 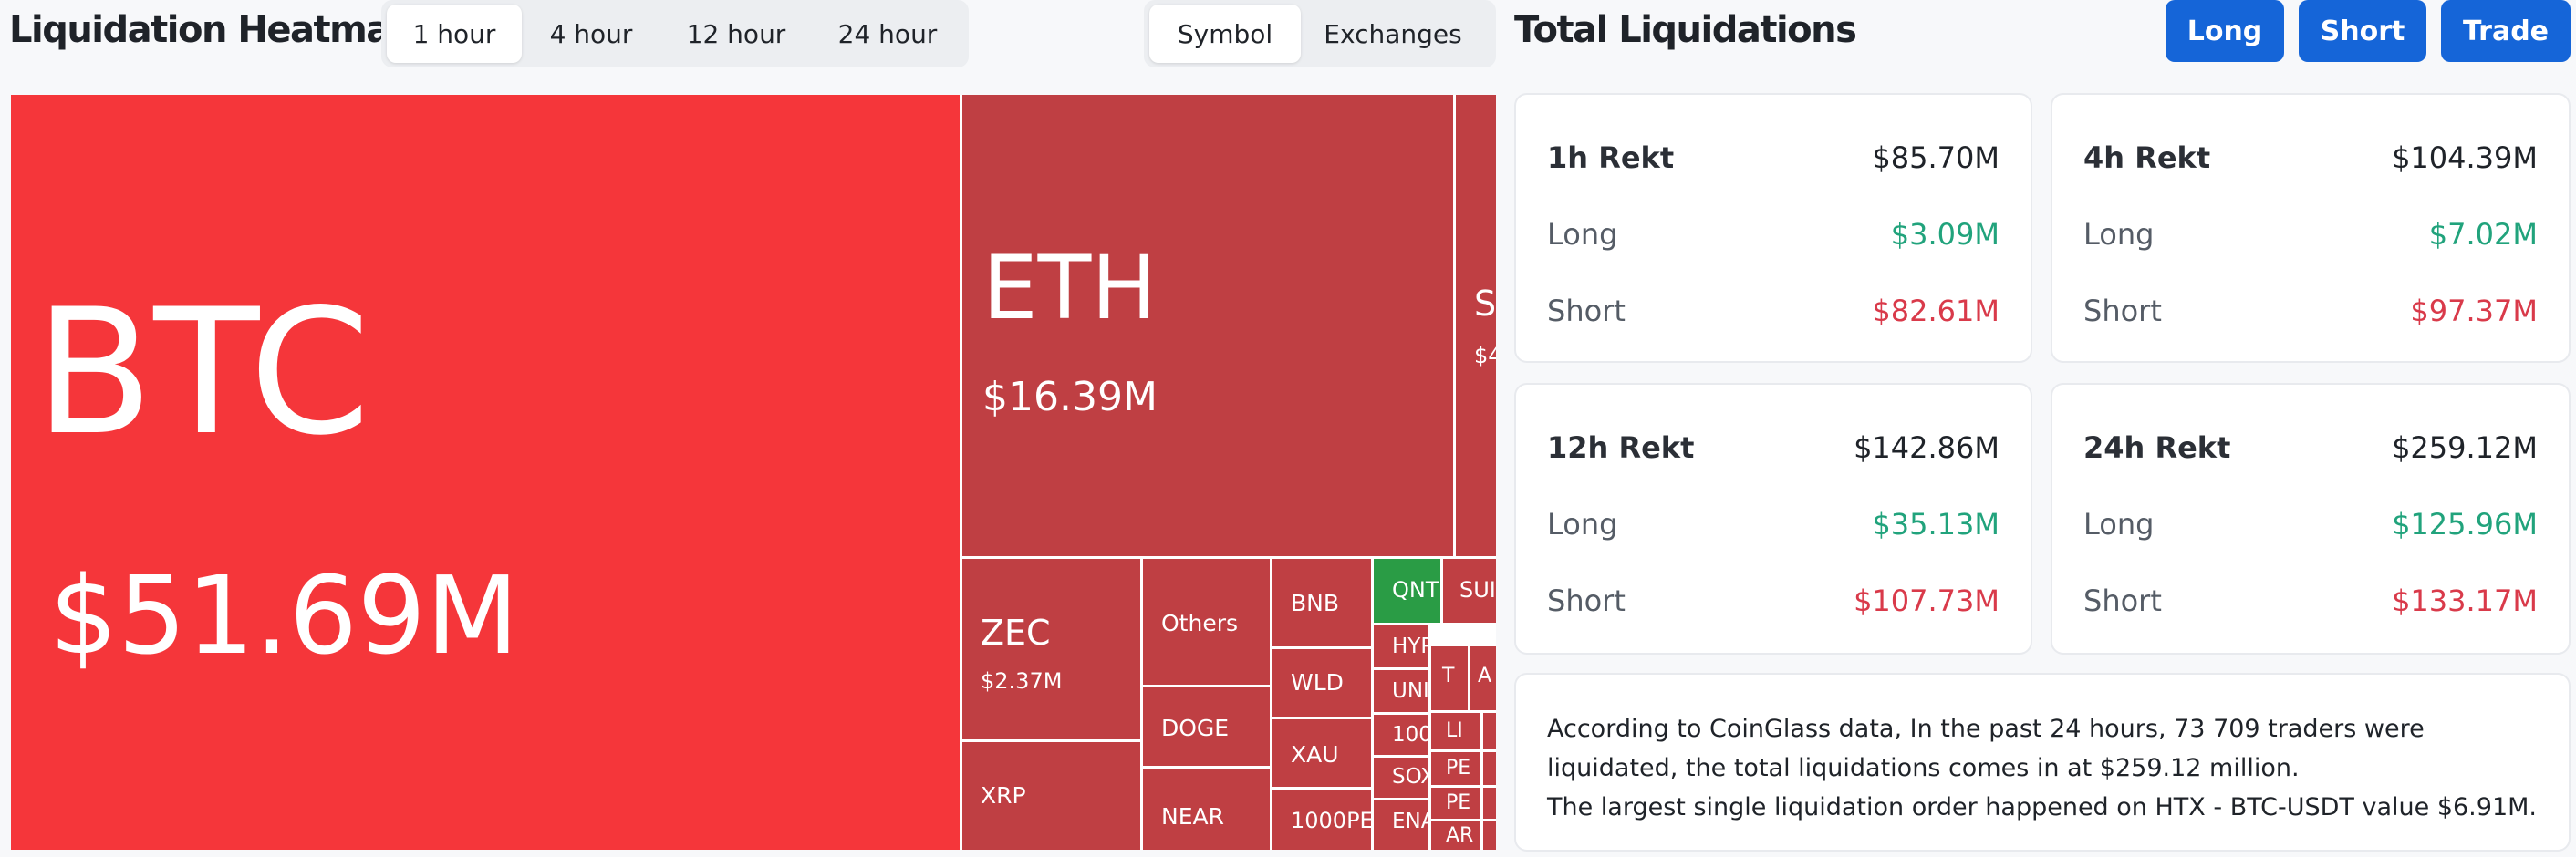 I want to click on tile-symbol: ETH, so click(x=1070, y=288).